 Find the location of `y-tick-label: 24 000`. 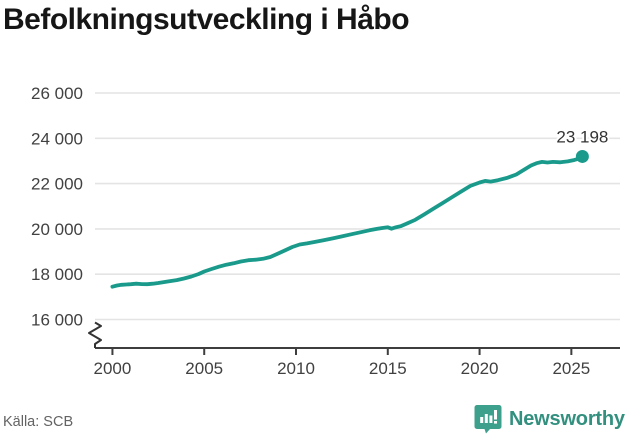

y-tick-label: 24 000 is located at coordinates (57, 138).